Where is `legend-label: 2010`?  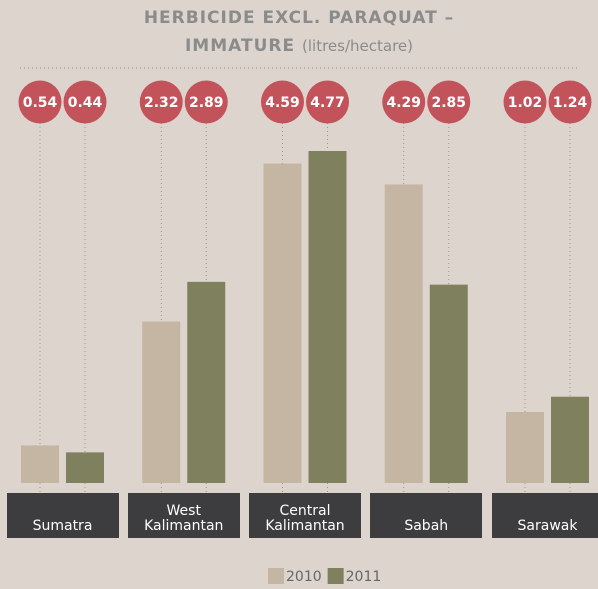
legend-label: 2010 is located at coordinates (304, 577).